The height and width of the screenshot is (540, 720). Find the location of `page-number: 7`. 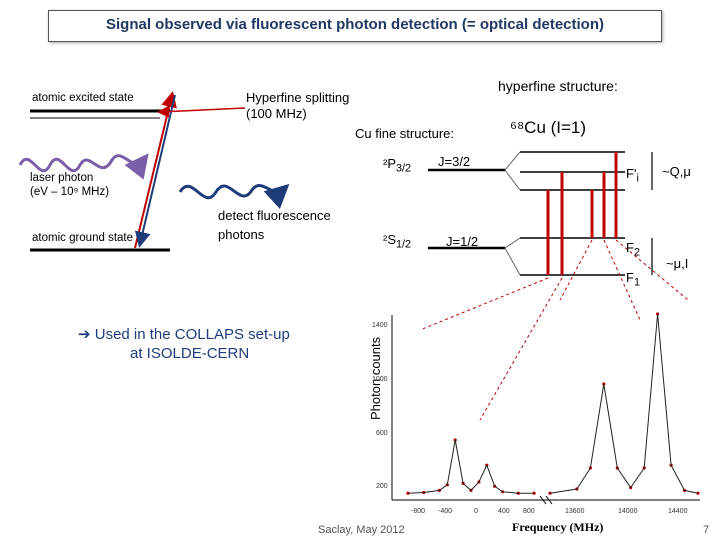

page-number: 7 is located at coordinates (706, 530).